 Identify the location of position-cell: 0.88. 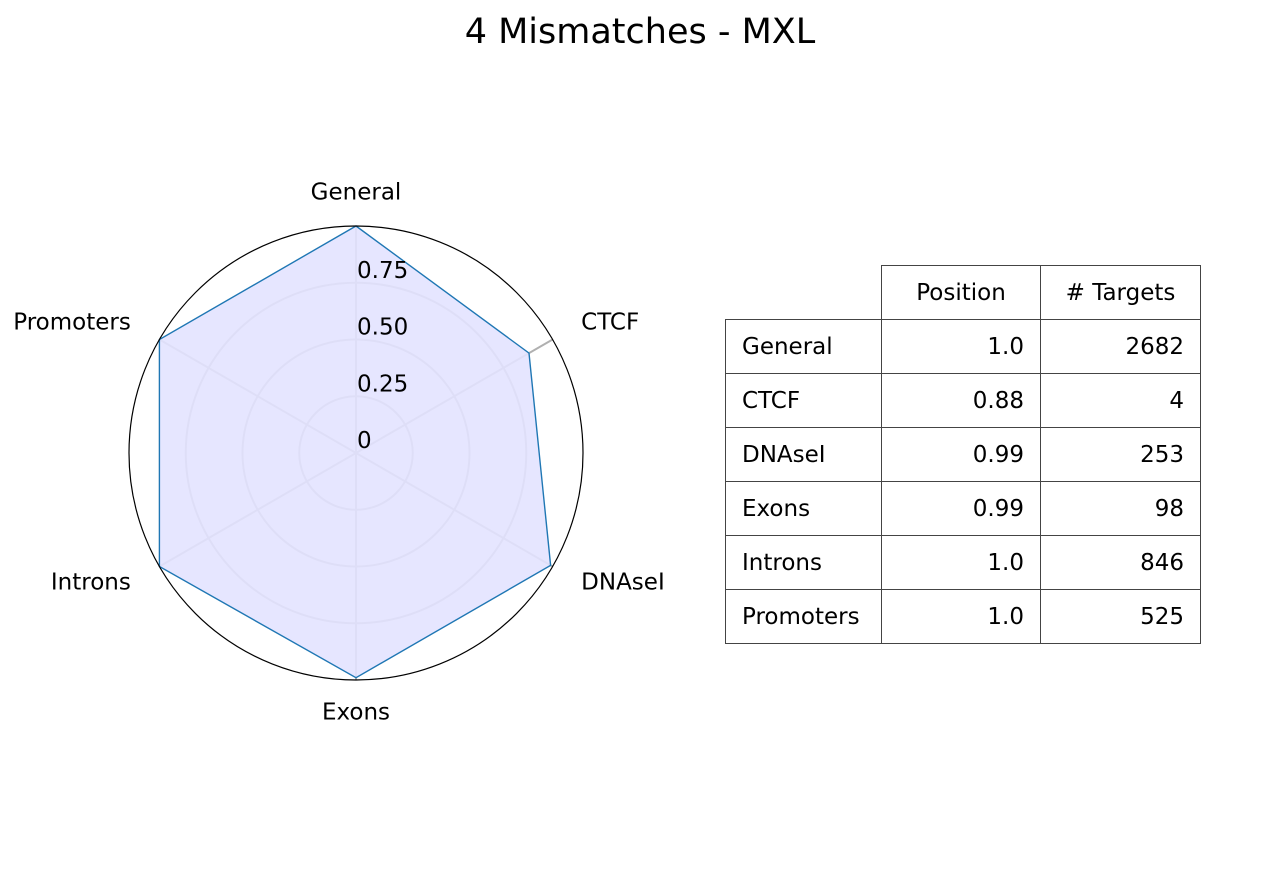
(961, 400).